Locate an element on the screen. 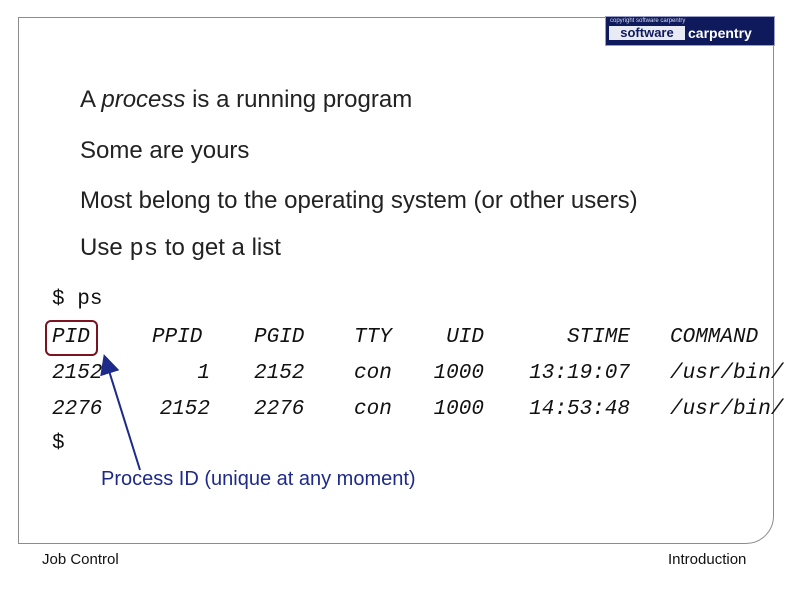  pid-callout: Process ID (unique at any moment) is located at coordinates (258, 479).